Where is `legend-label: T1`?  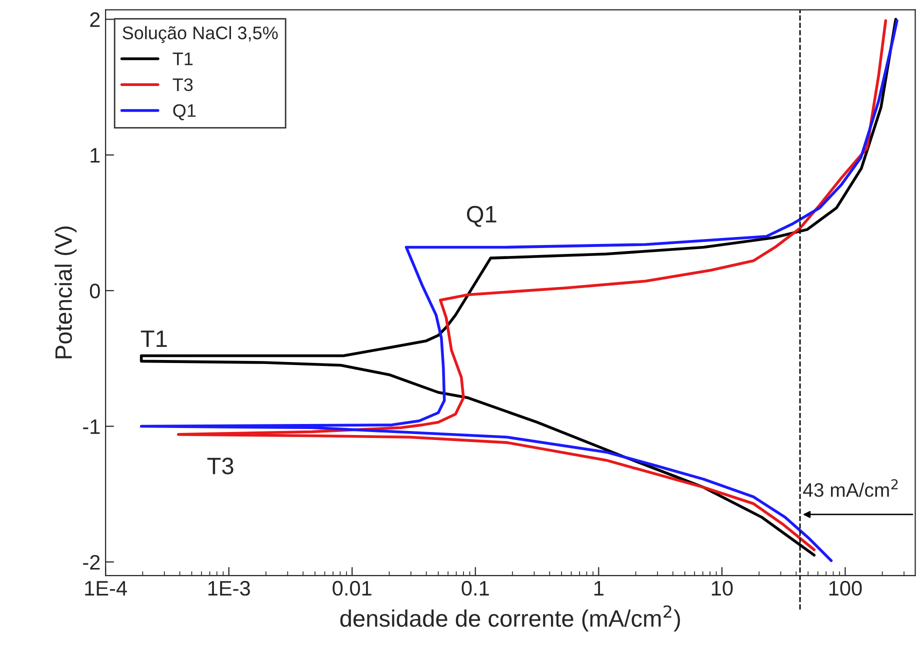 legend-label: T1 is located at coordinates (182, 59).